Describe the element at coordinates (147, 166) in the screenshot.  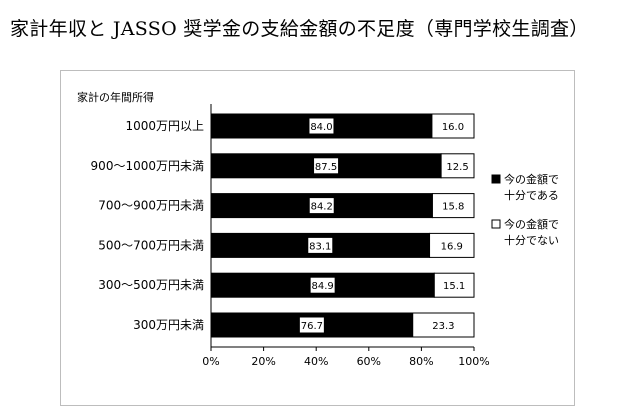
I see `category-label: 900～1000万円未満` at that location.